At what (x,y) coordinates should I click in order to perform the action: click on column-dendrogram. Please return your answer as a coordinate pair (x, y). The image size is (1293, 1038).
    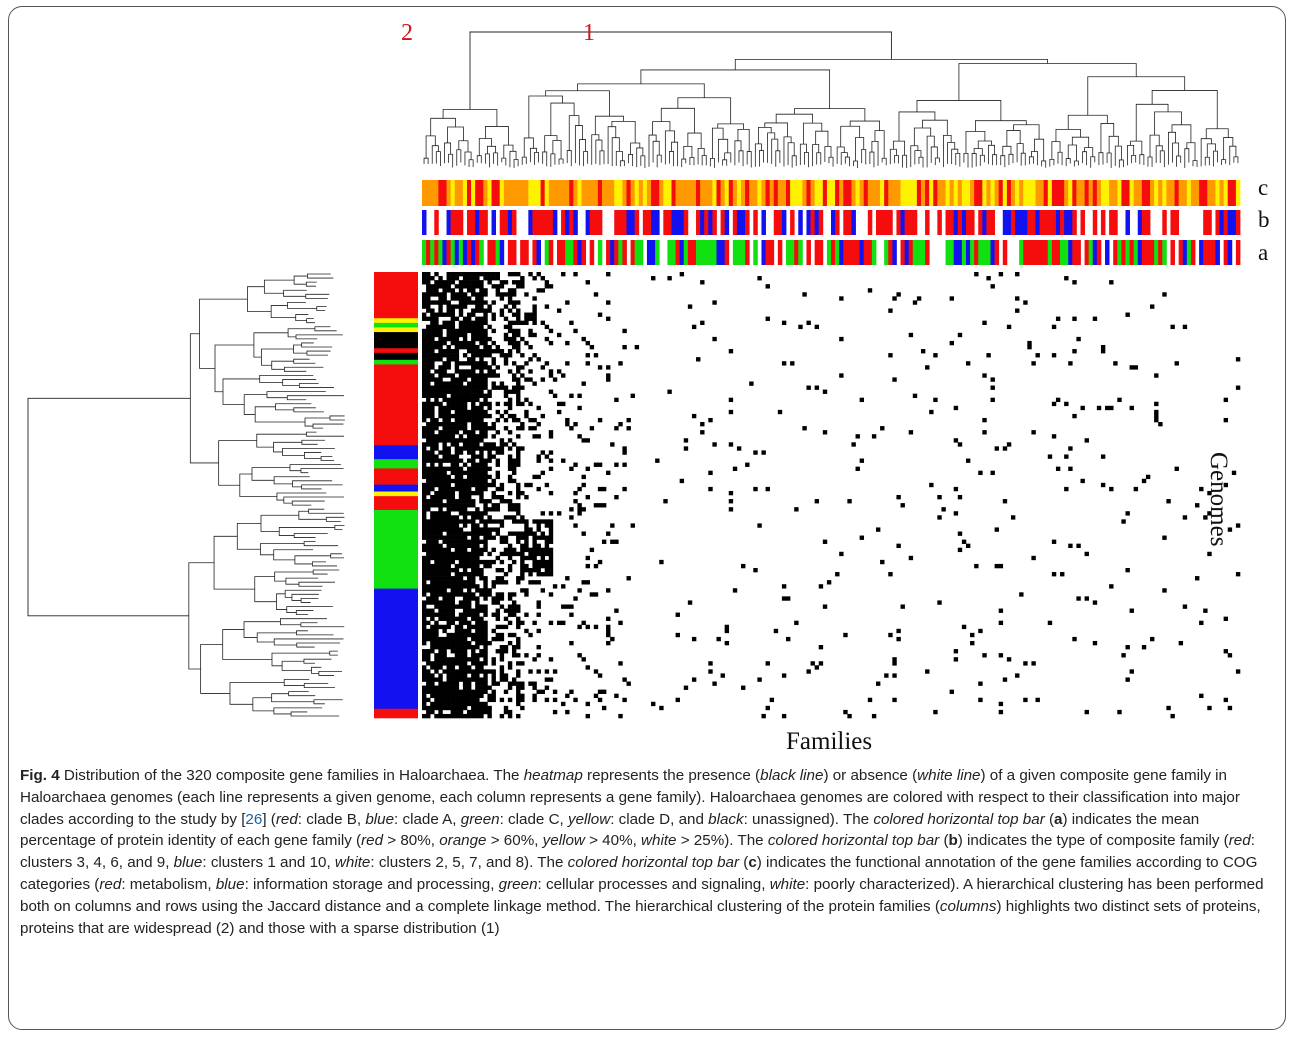
    Looking at the image, I should click on (831, 99).